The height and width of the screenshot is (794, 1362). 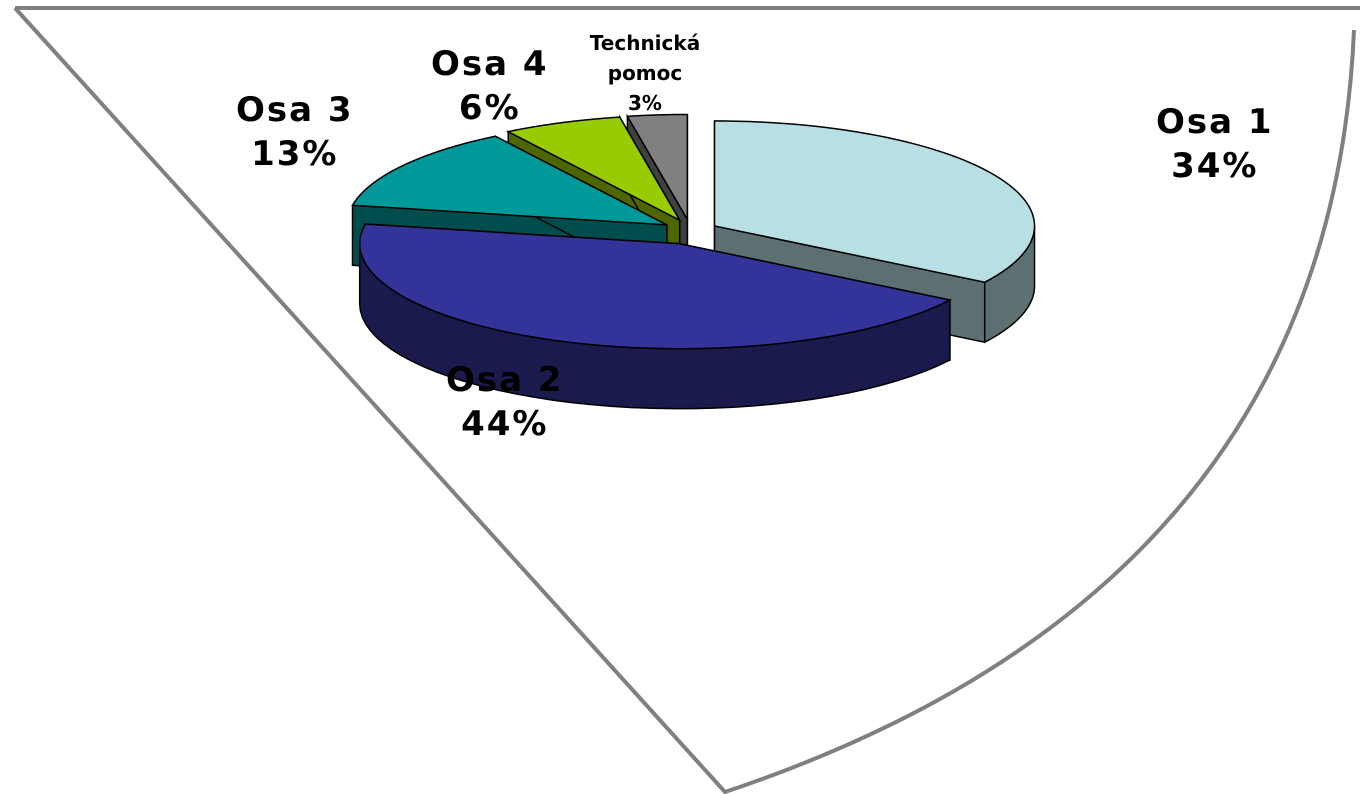 I want to click on category-label: Osa 2, so click(x=505, y=380).